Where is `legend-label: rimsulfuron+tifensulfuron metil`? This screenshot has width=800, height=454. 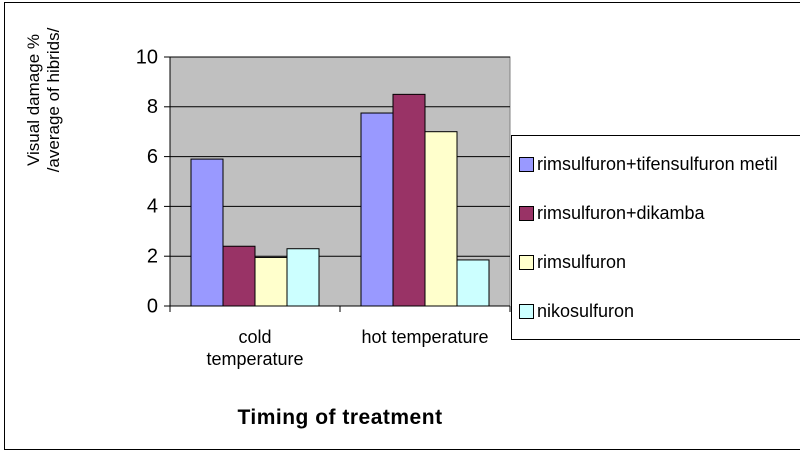 legend-label: rimsulfuron+tifensulfuron metil is located at coordinates (657, 164).